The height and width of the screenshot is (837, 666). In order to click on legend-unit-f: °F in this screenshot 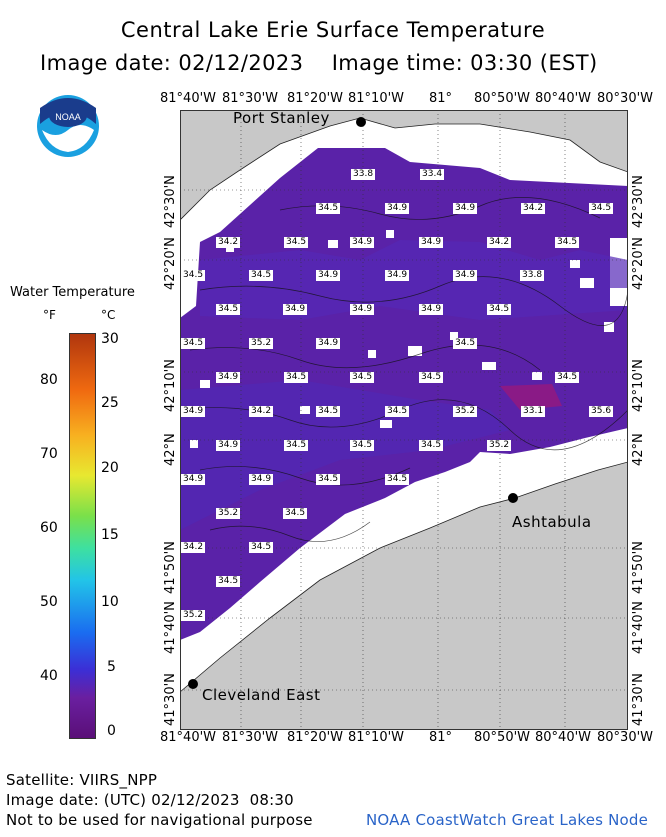, I will do `click(49, 315)`.